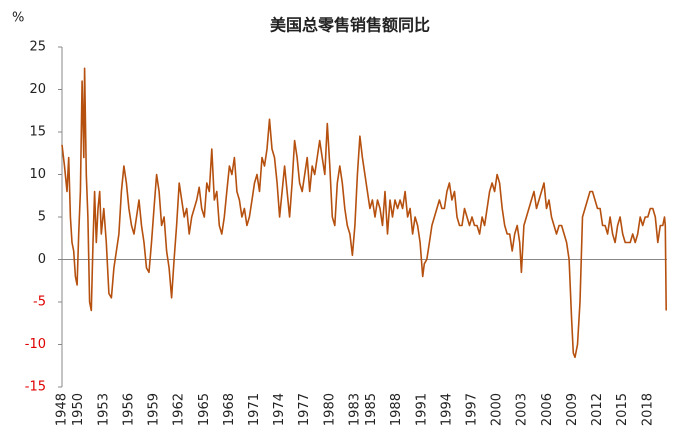 This screenshot has height=443, width=679. I want to click on x-tick-label: 1948, so click(62, 409).